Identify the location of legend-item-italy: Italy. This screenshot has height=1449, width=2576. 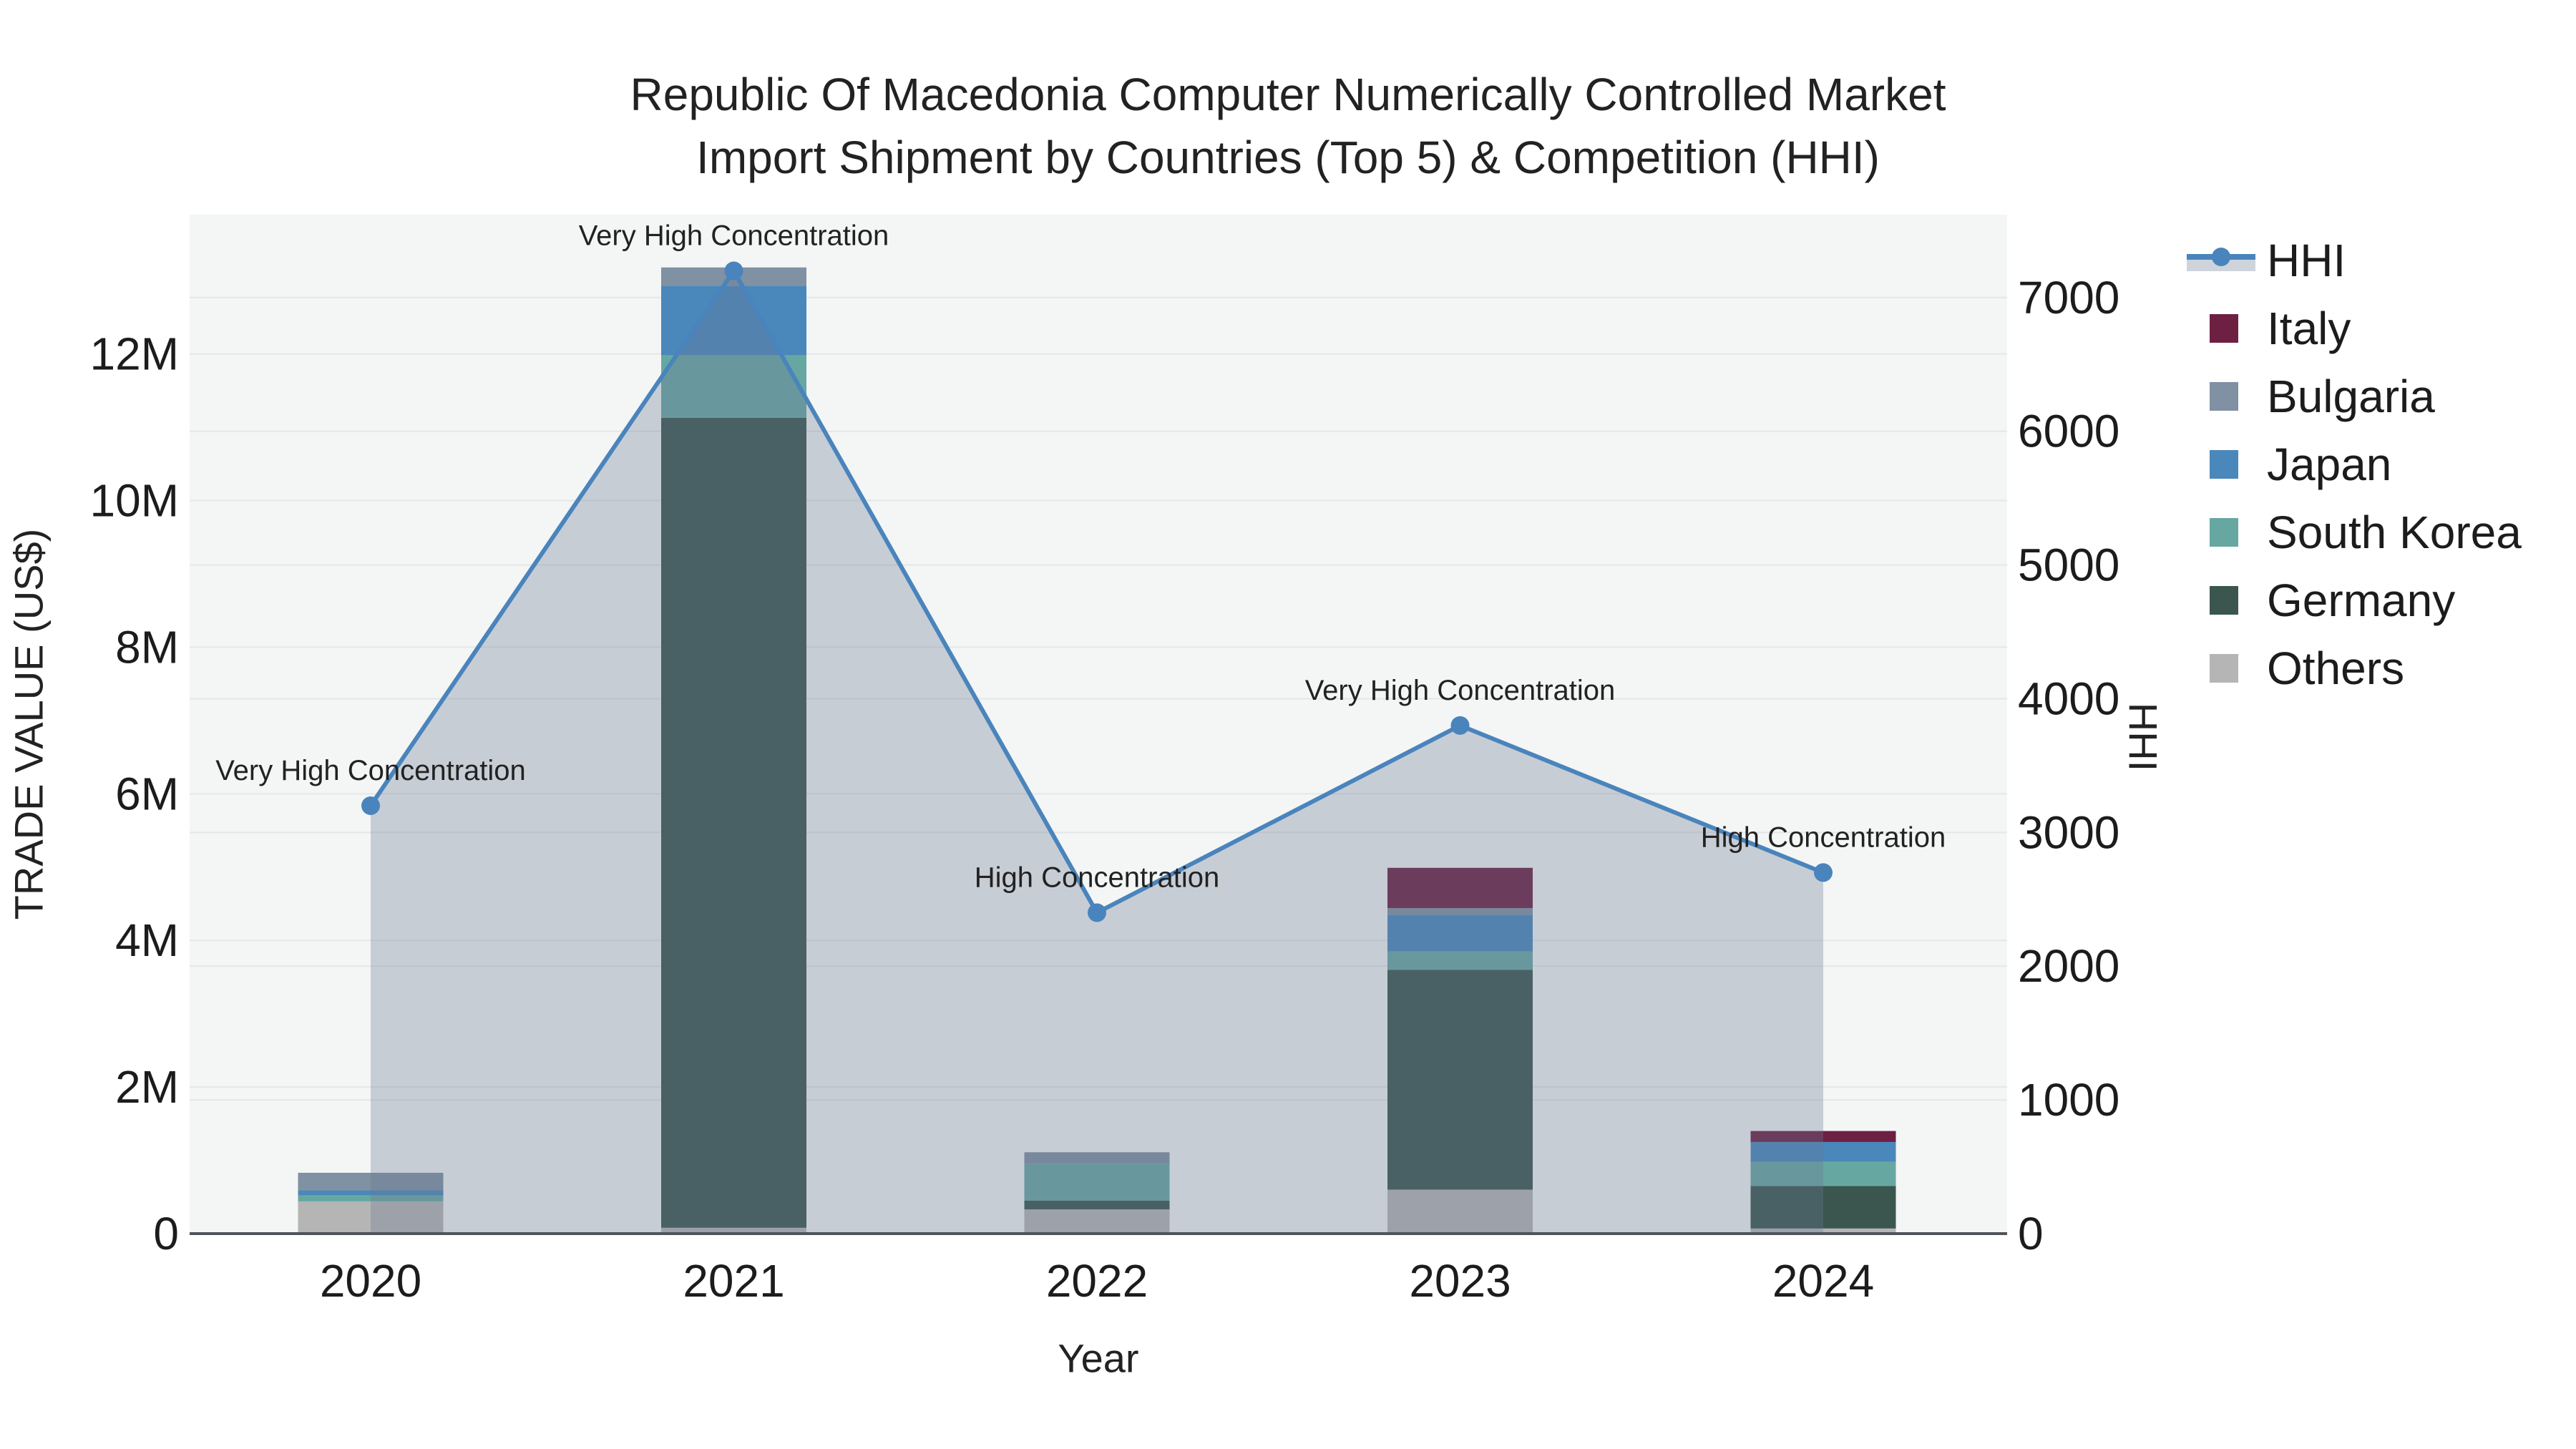
(2349, 328).